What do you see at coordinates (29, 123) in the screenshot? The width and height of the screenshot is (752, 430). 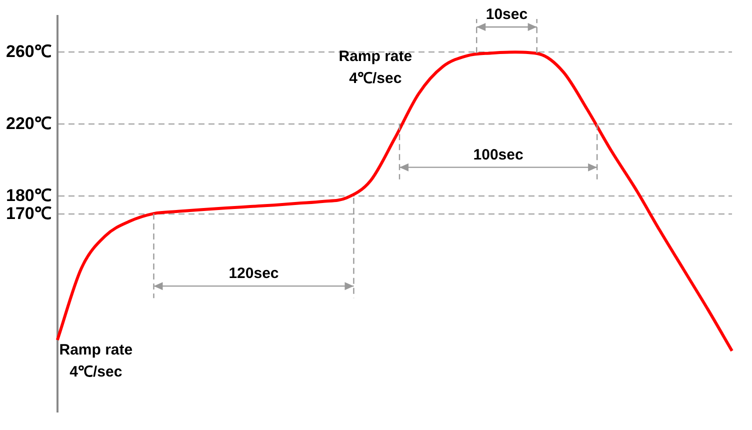 I see `y-tick-label: 220℃` at bounding box center [29, 123].